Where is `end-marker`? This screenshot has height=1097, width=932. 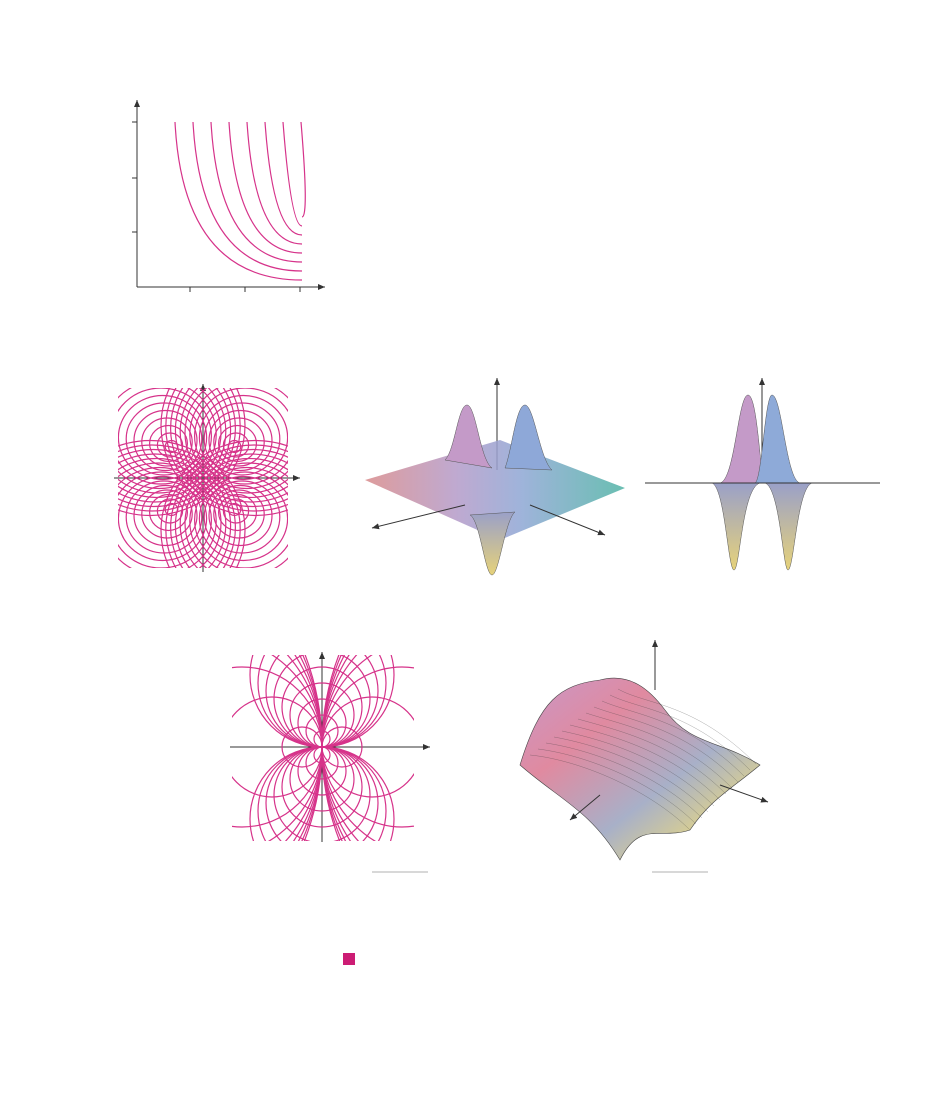 end-marker is located at coordinates (349, 959).